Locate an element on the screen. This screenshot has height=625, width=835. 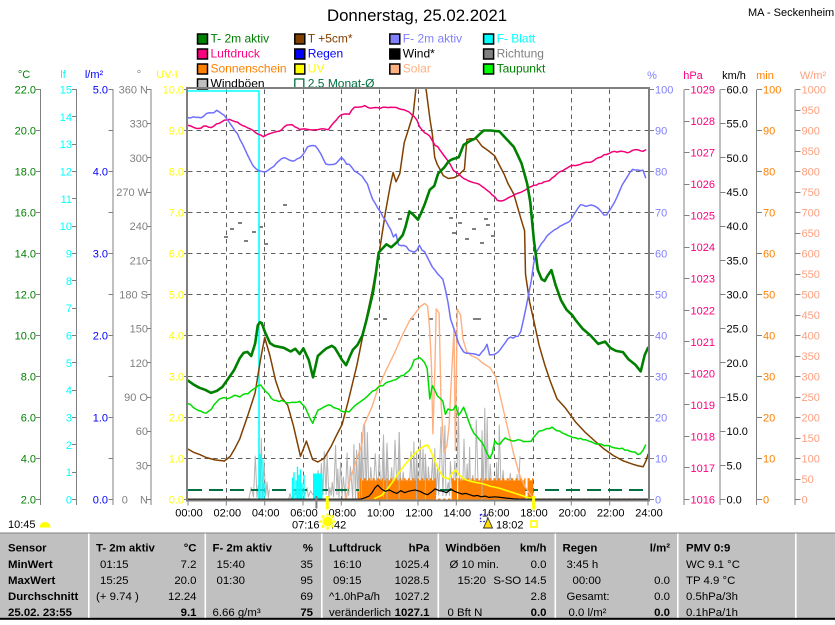
svg-text: 10.0 is located at coordinates (173, 91).